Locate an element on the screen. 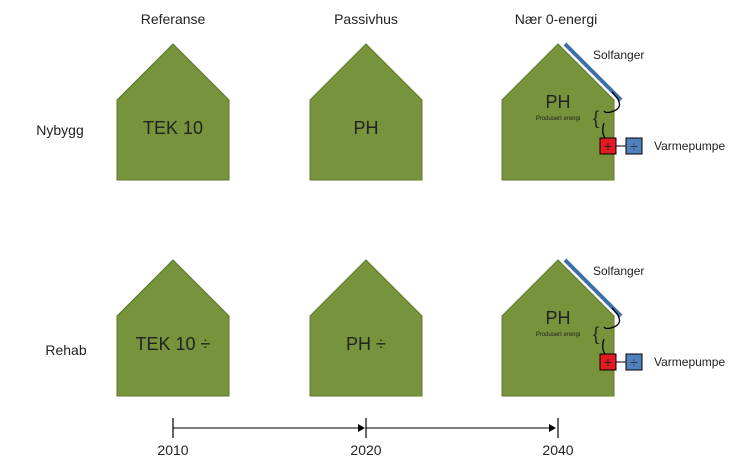 Image resolution: width=735 pixels, height=459 pixels. timeline-year-label: 2040 is located at coordinates (557, 450).